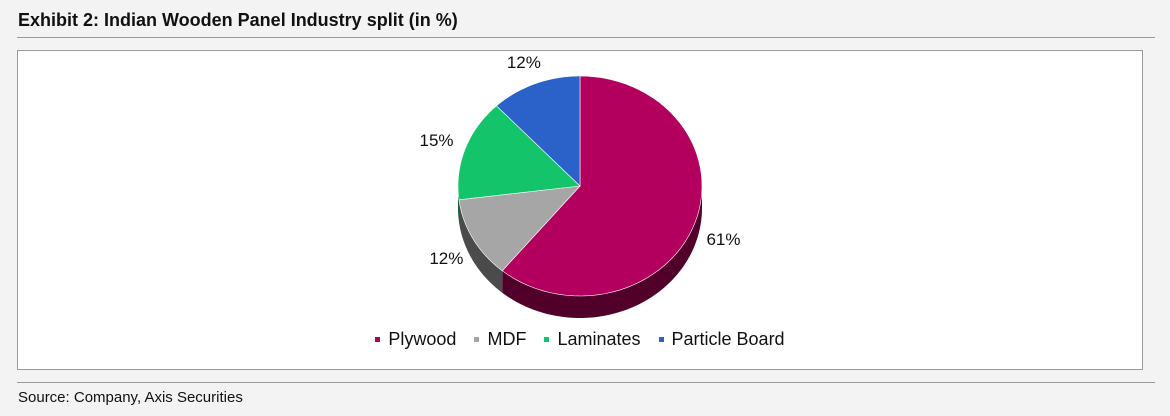 This screenshot has height=416, width=1170. I want to click on legend-label: MDF, so click(507, 339).